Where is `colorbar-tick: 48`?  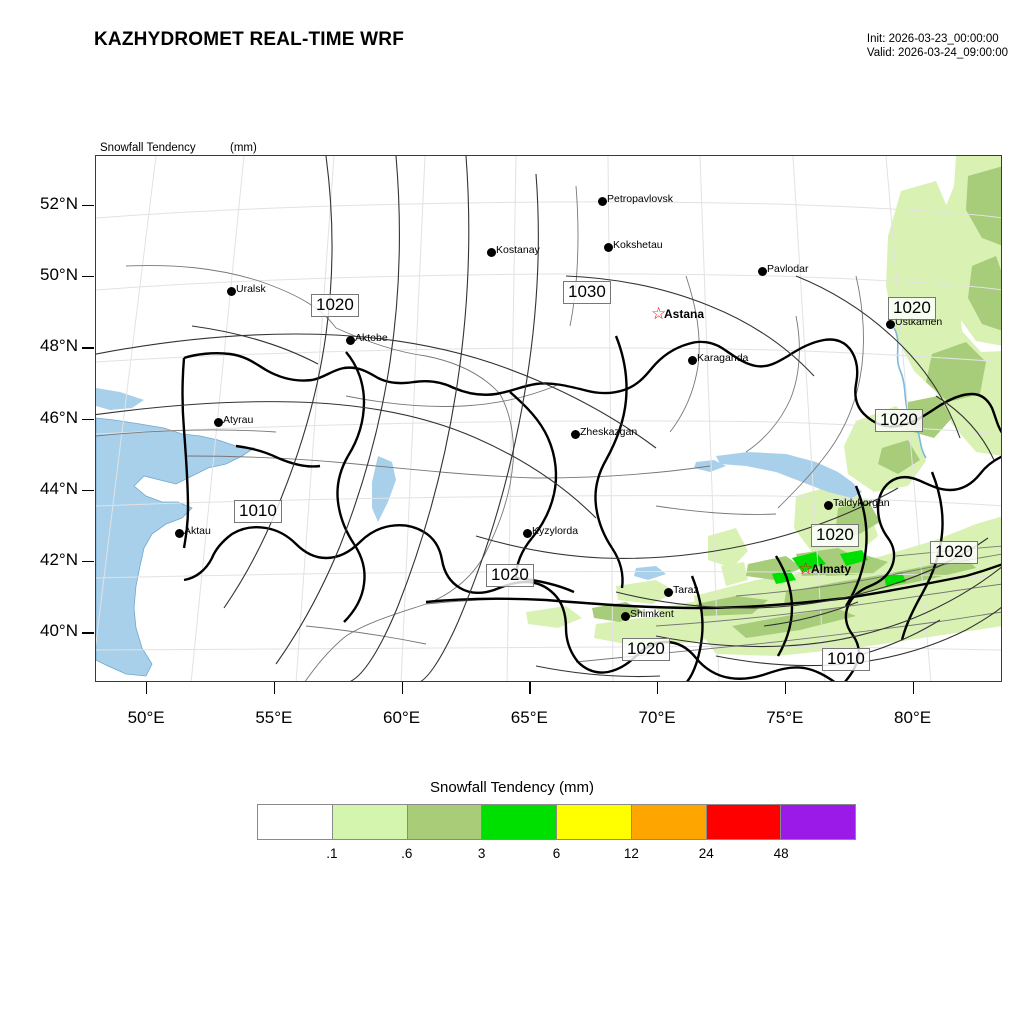
colorbar-tick: 48 is located at coordinates (781, 853).